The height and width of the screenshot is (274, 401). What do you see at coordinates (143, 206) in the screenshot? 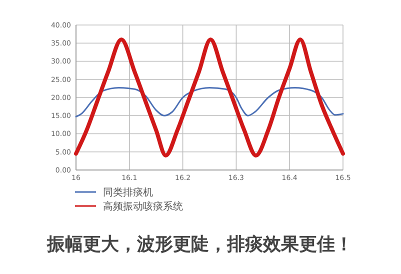
I see `legend-label: 高频振动咳痰系统` at bounding box center [143, 206].